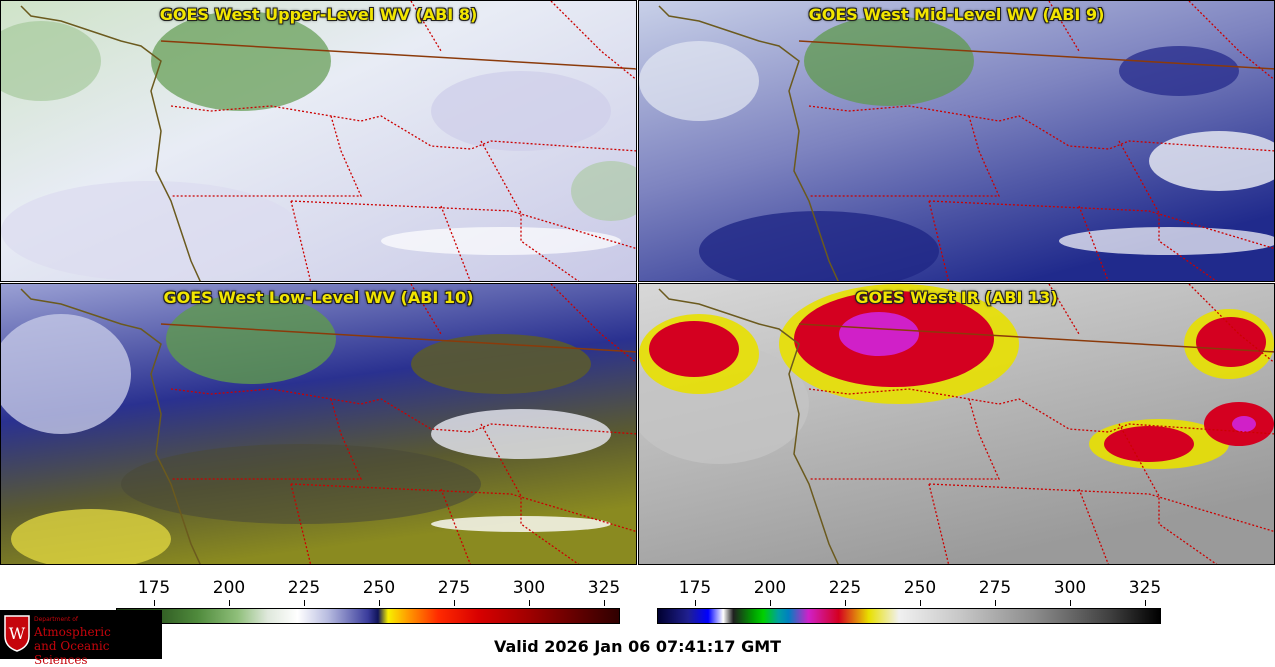  Describe the element at coordinates (637, 646) in the screenshot. I see `valid-time: Valid 2026 Jan 06 07:41:17 GMT` at that location.